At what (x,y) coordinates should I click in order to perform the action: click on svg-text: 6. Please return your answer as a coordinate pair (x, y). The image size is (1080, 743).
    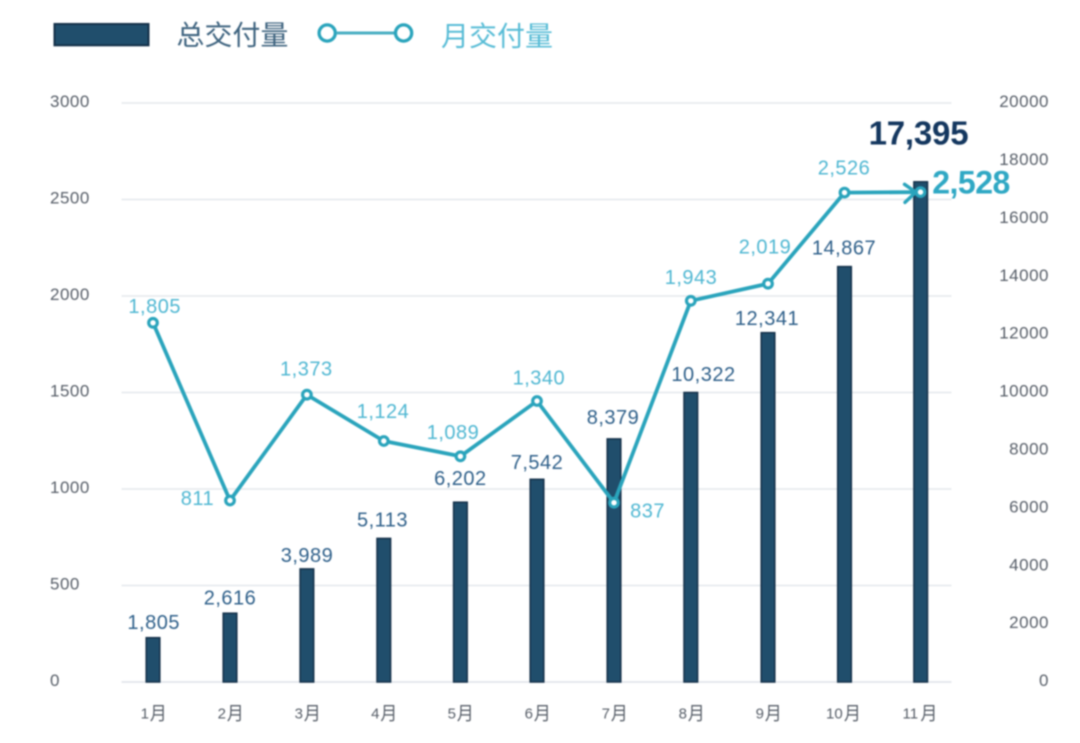
    Looking at the image, I should click on (529, 714).